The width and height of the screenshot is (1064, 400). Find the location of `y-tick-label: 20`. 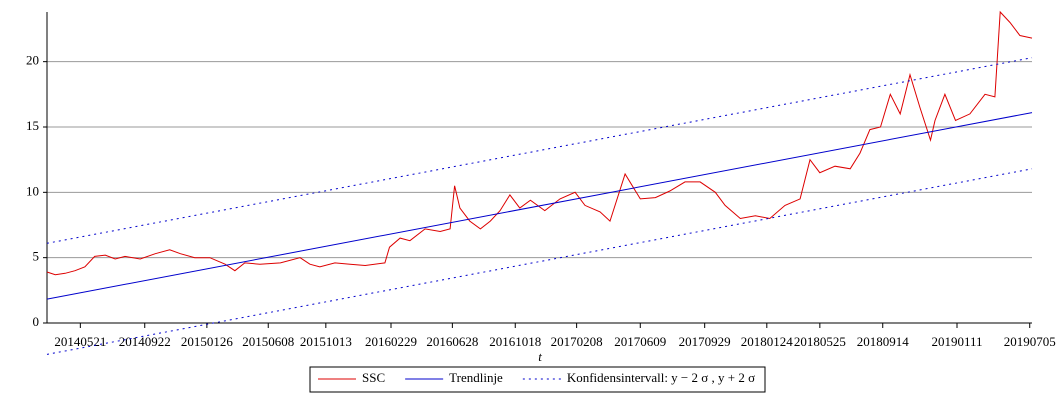

y-tick-label: 20 is located at coordinates (32, 60).